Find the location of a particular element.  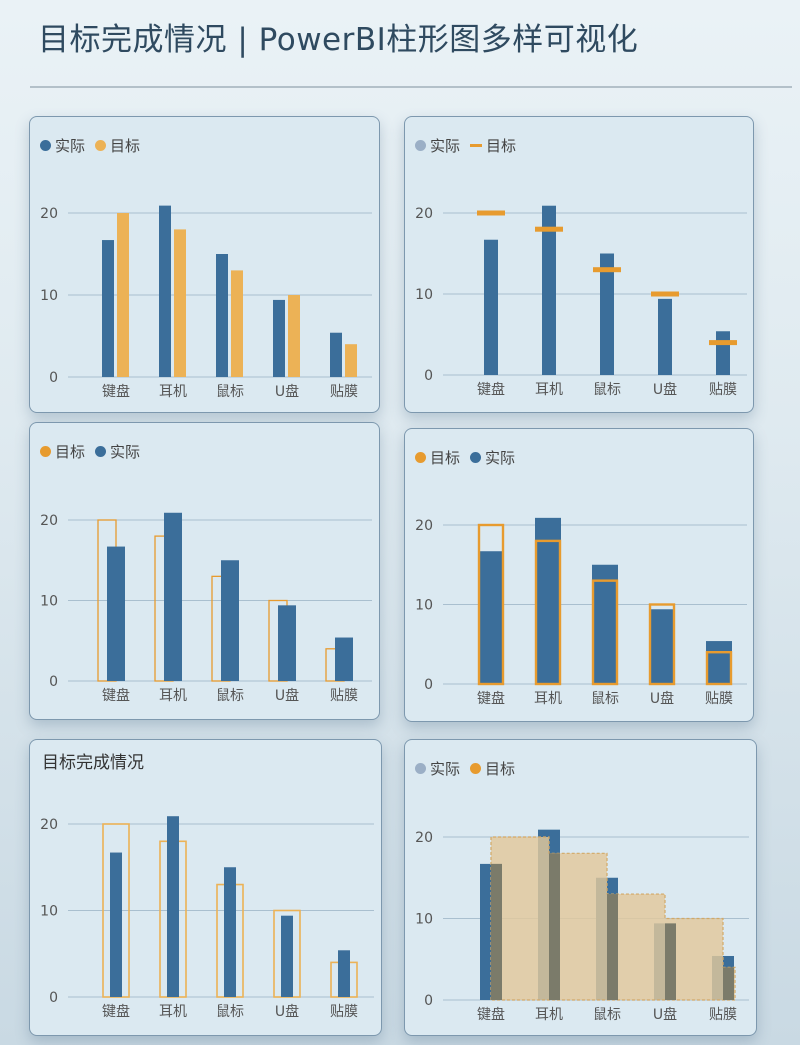

chart-panel-overlap-outline: 目标 实际 0 10 20 键盘 耳机 鼠标 U盘 贴膜 is located at coordinates (579, 575).